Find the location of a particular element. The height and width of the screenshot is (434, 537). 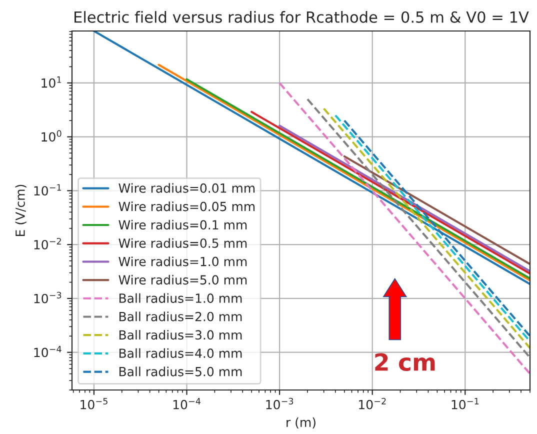

x-tick-label: 10$^{−1}$ is located at coordinates (465, 404).